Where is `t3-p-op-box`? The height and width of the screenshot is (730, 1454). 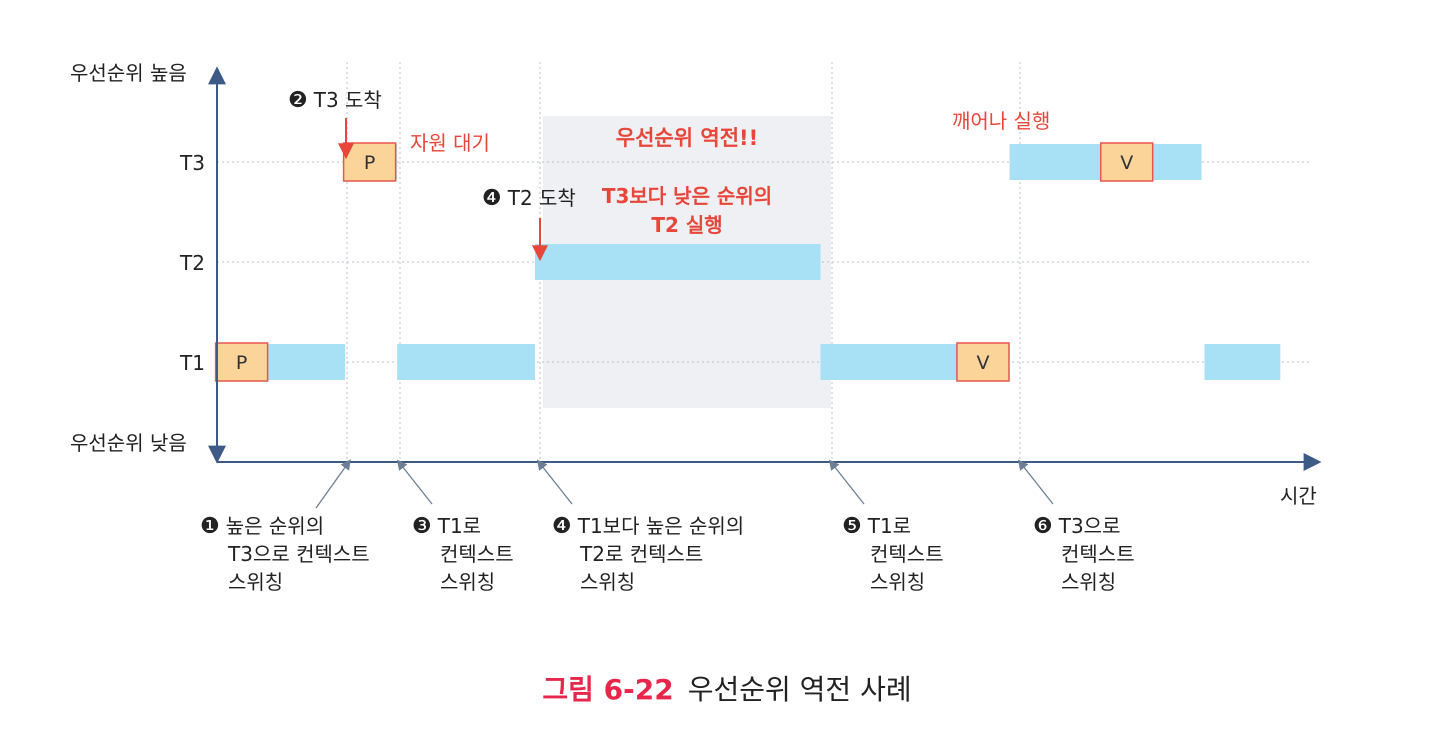
t3-p-op-box is located at coordinates (369, 162).